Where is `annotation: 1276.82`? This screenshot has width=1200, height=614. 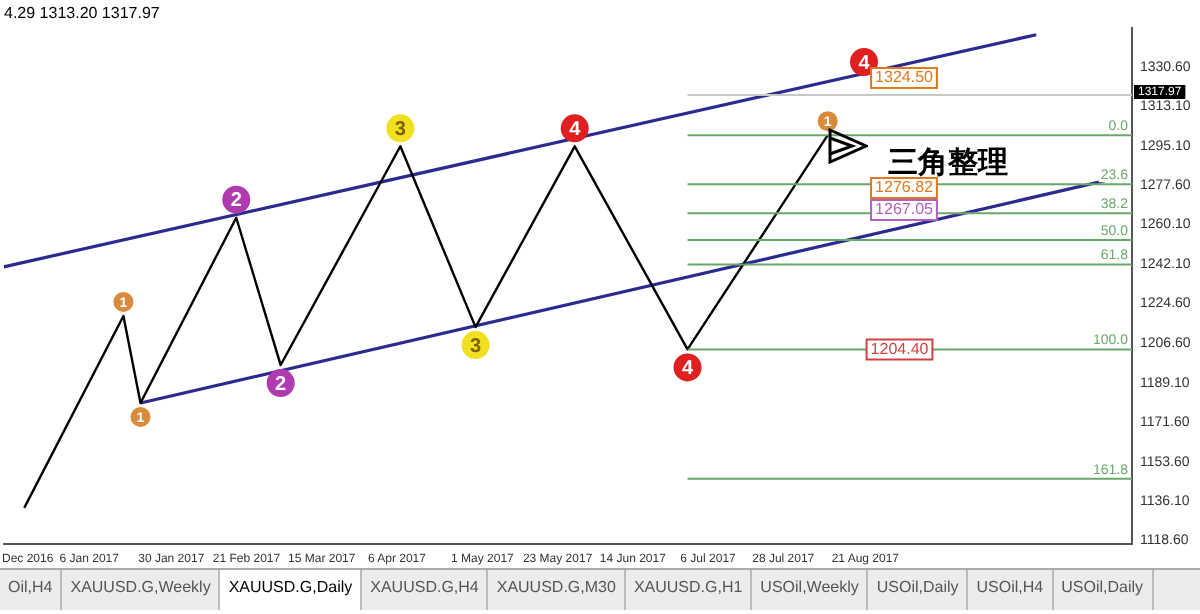
annotation: 1276.82 is located at coordinates (905, 187).